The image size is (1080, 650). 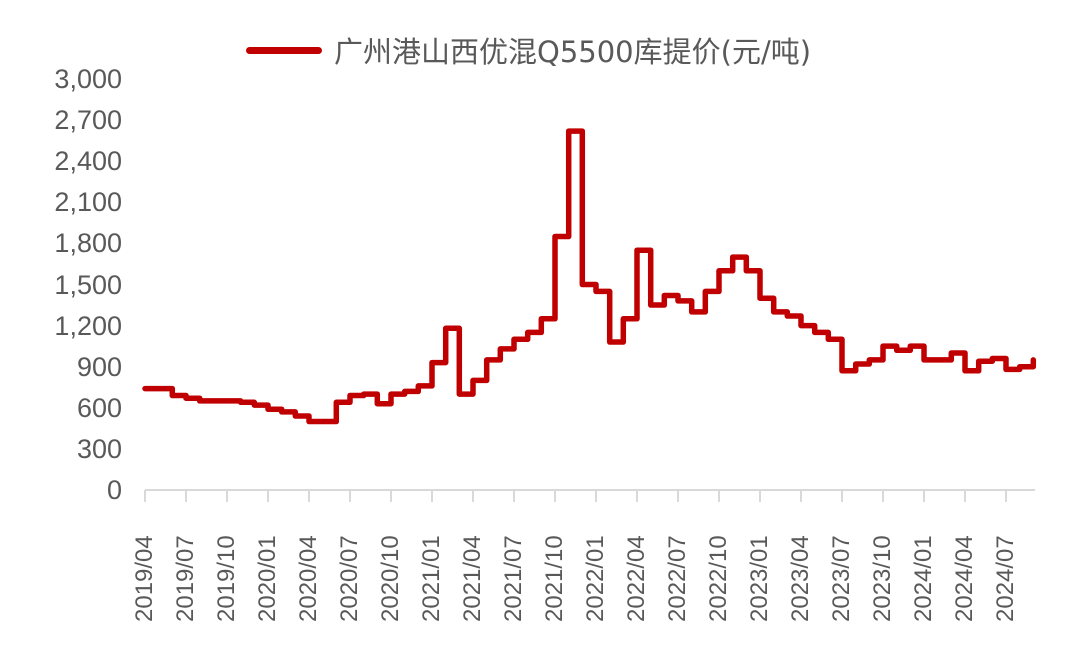 What do you see at coordinates (185, 578) in the screenshot?
I see `x-tick-label: 2019/07` at bounding box center [185, 578].